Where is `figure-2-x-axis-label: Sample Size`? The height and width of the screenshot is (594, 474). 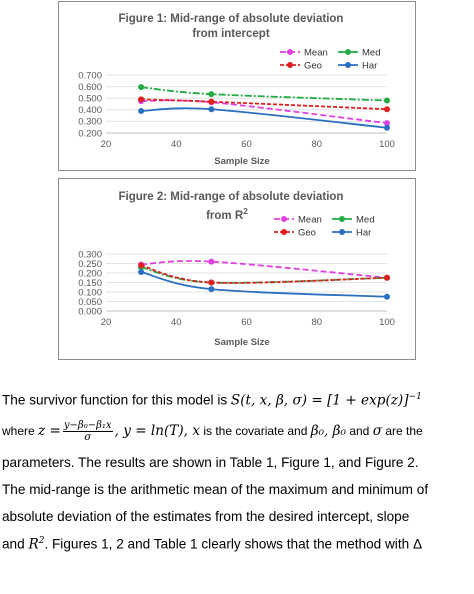 figure-2-x-axis-label: Sample Size is located at coordinates (241, 342).